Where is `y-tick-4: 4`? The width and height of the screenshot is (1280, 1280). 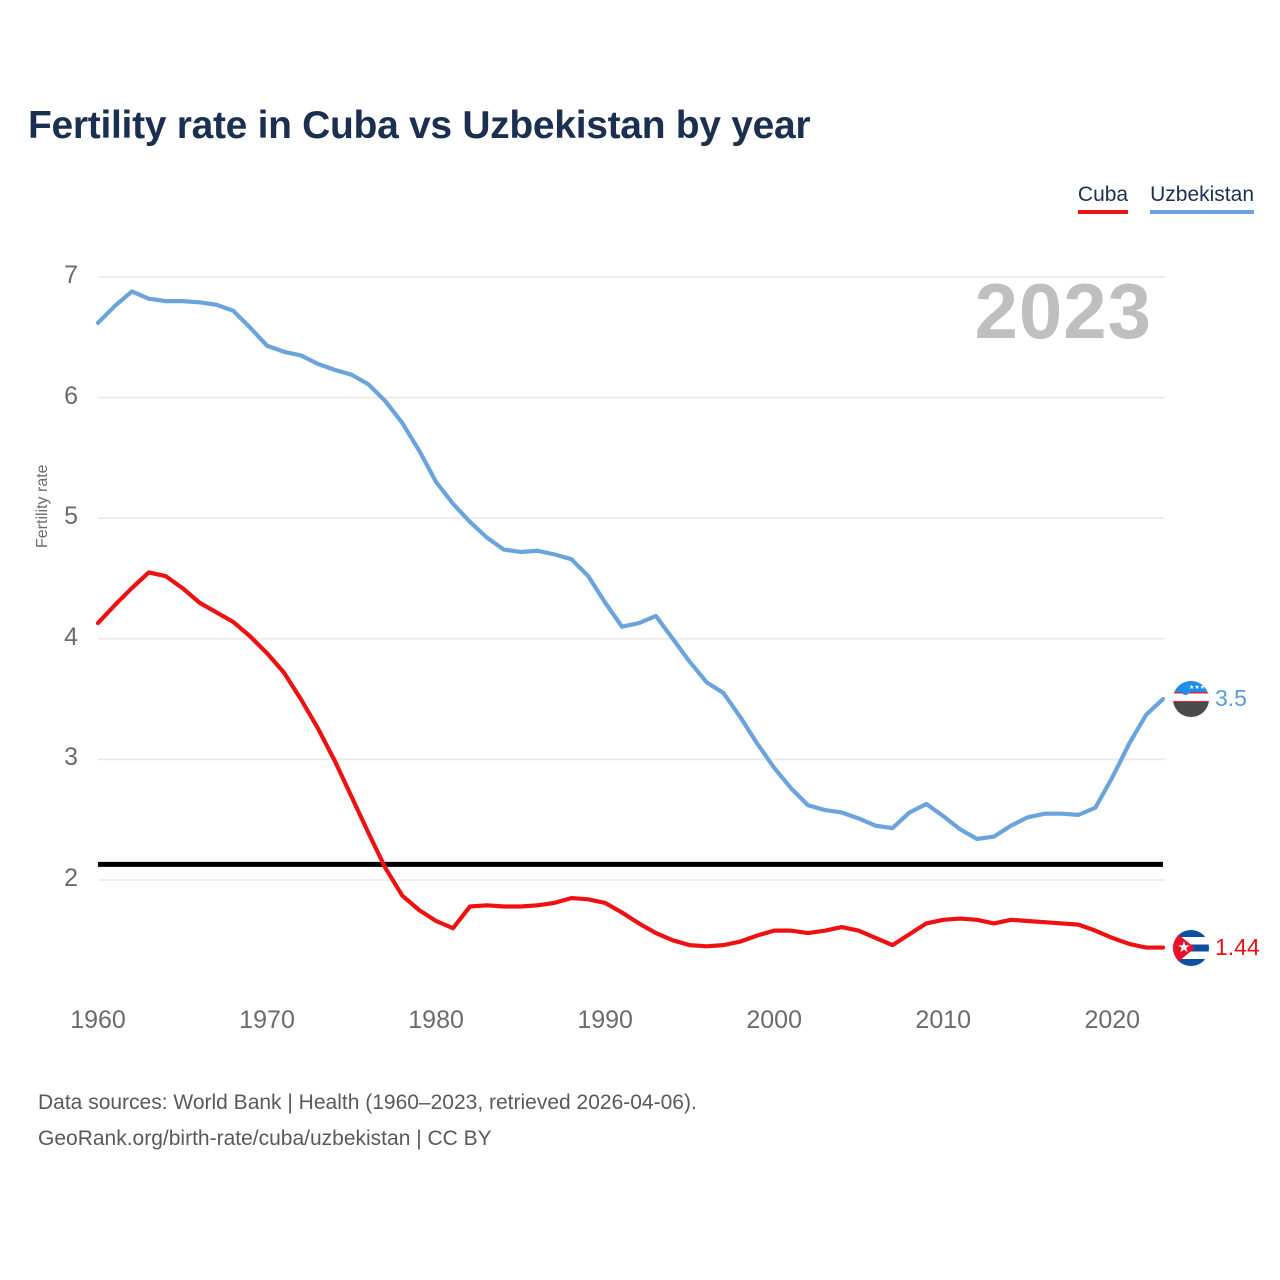 y-tick-4: 4 is located at coordinates (71, 636).